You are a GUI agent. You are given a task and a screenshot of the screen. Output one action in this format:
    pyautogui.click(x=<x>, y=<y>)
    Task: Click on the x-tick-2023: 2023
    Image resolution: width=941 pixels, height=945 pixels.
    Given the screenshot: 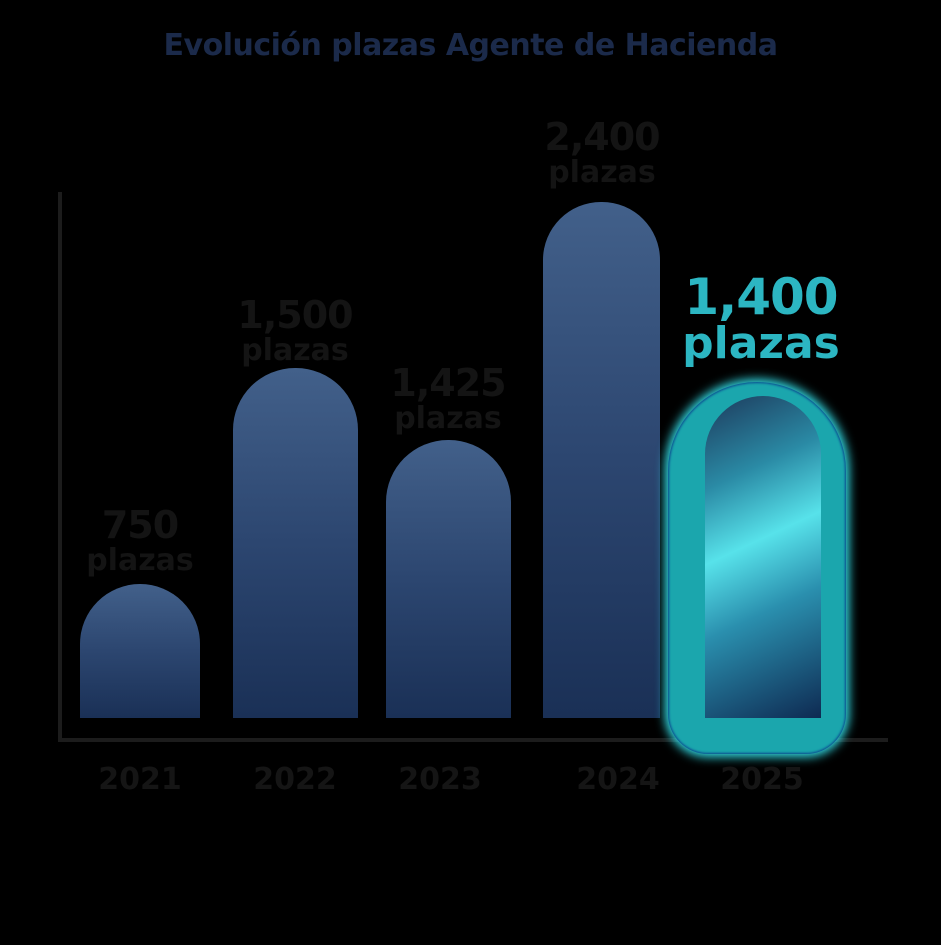 What is the action you would take?
    pyautogui.click(x=440, y=779)
    